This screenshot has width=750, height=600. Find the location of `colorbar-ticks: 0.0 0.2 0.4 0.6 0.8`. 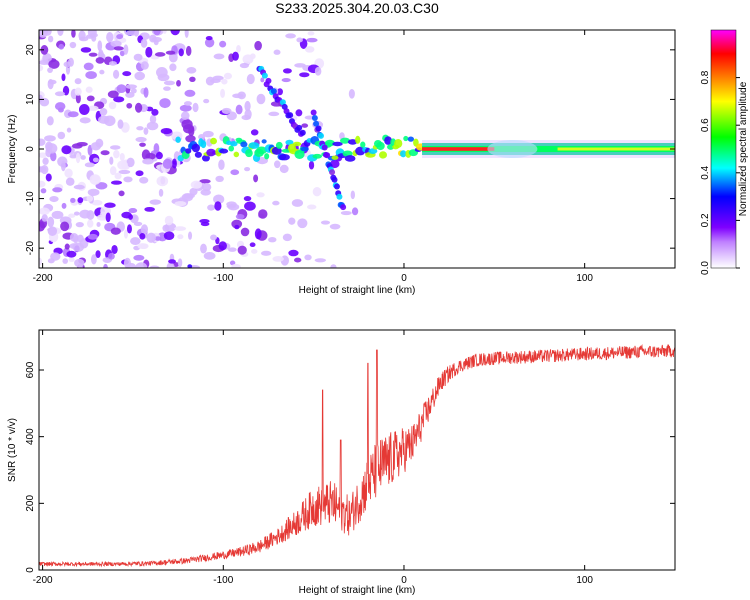

colorbar-ticks: 0.0 0.2 0.4 0.6 0.8 is located at coordinates (720, 172).